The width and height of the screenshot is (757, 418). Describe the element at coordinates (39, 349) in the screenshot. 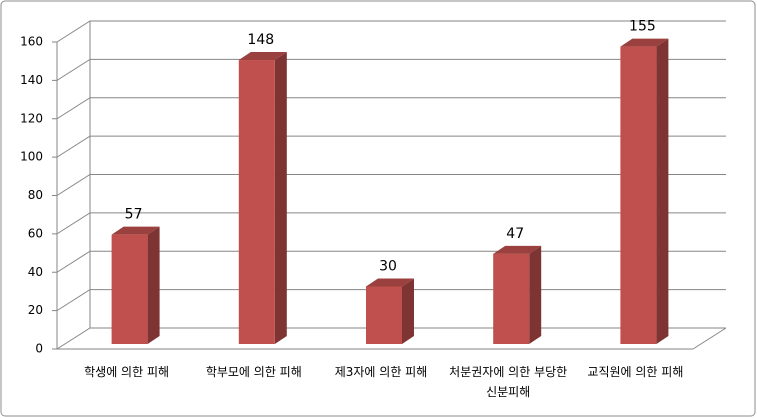

I see `y-tick-label: 0` at that location.